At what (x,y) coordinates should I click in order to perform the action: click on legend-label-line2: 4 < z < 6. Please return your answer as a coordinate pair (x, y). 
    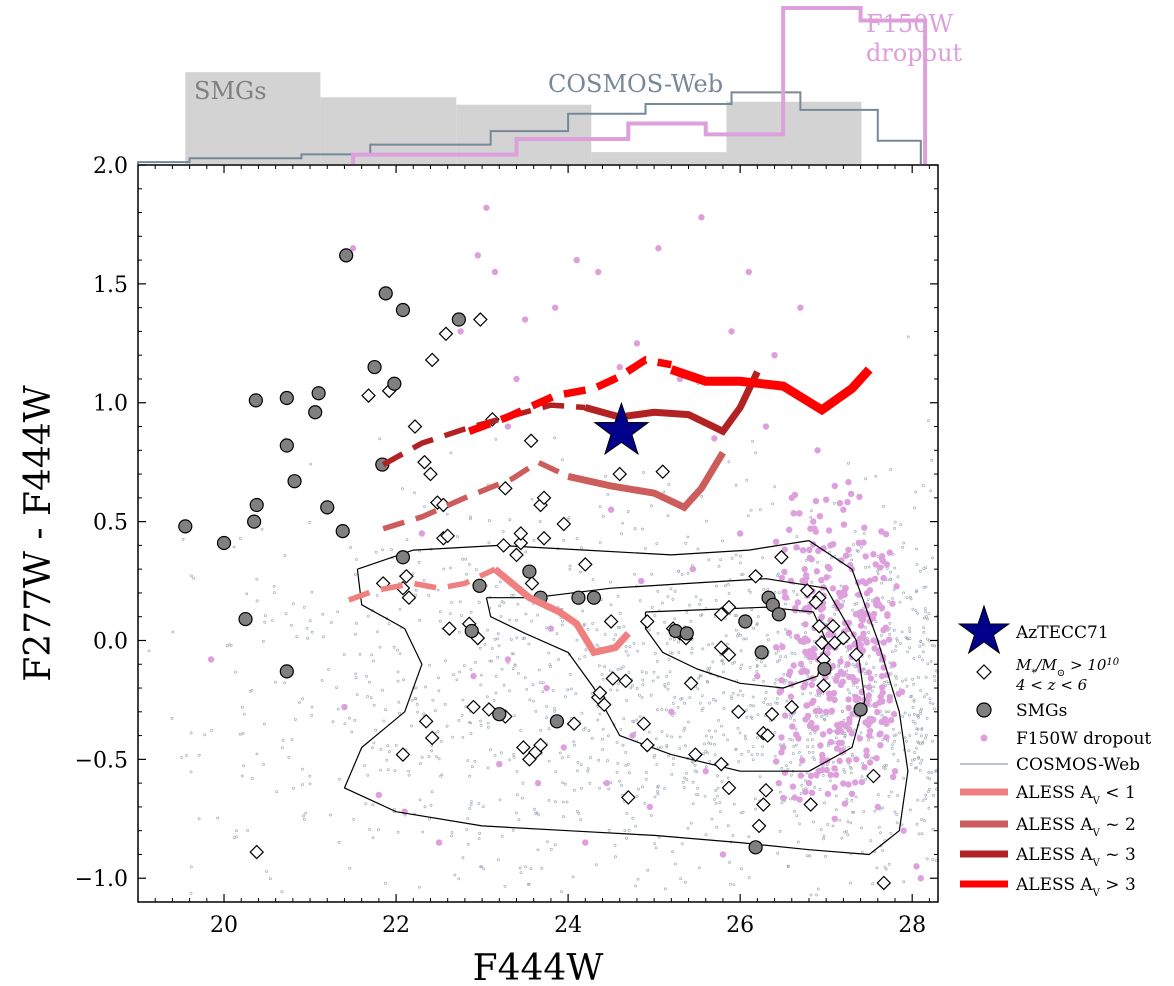
    Looking at the image, I should click on (1051, 685).